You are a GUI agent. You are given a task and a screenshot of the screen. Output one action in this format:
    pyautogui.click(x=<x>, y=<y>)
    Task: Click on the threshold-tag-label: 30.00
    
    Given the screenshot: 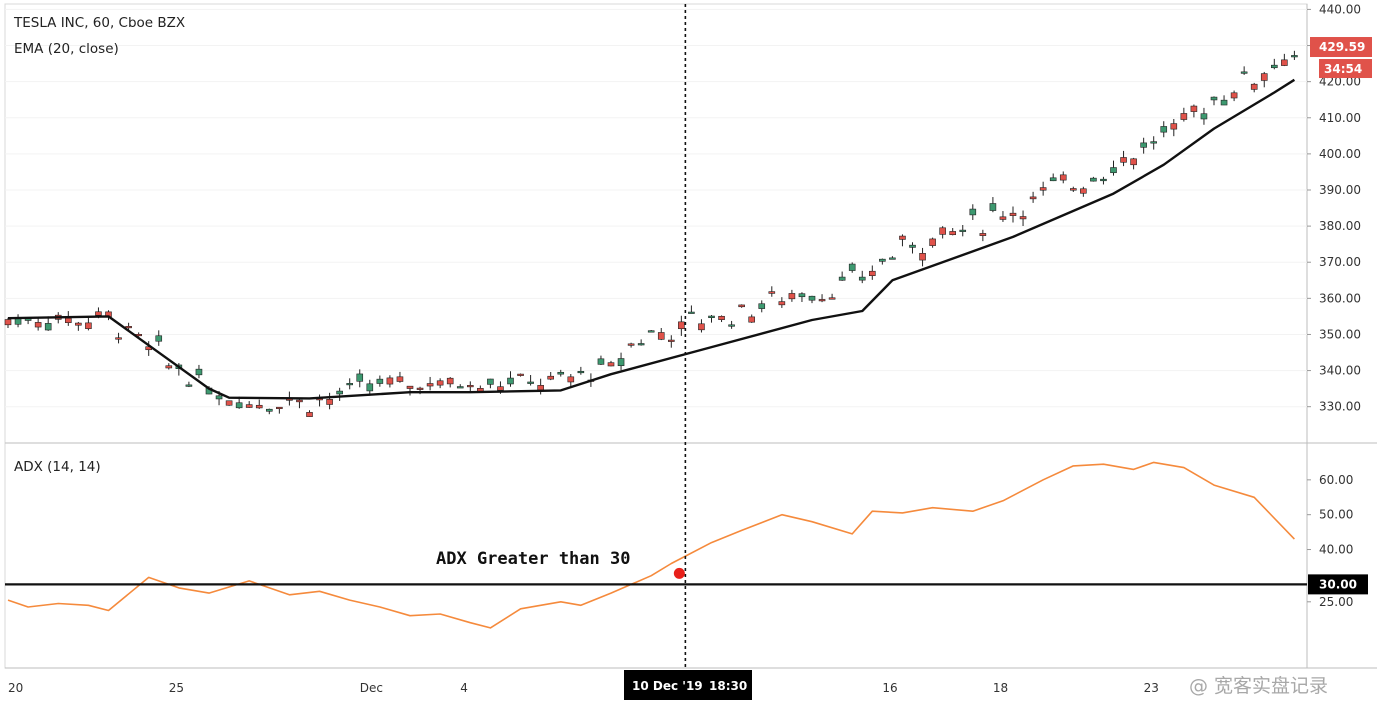 What is the action you would take?
    pyautogui.click(x=1338, y=584)
    